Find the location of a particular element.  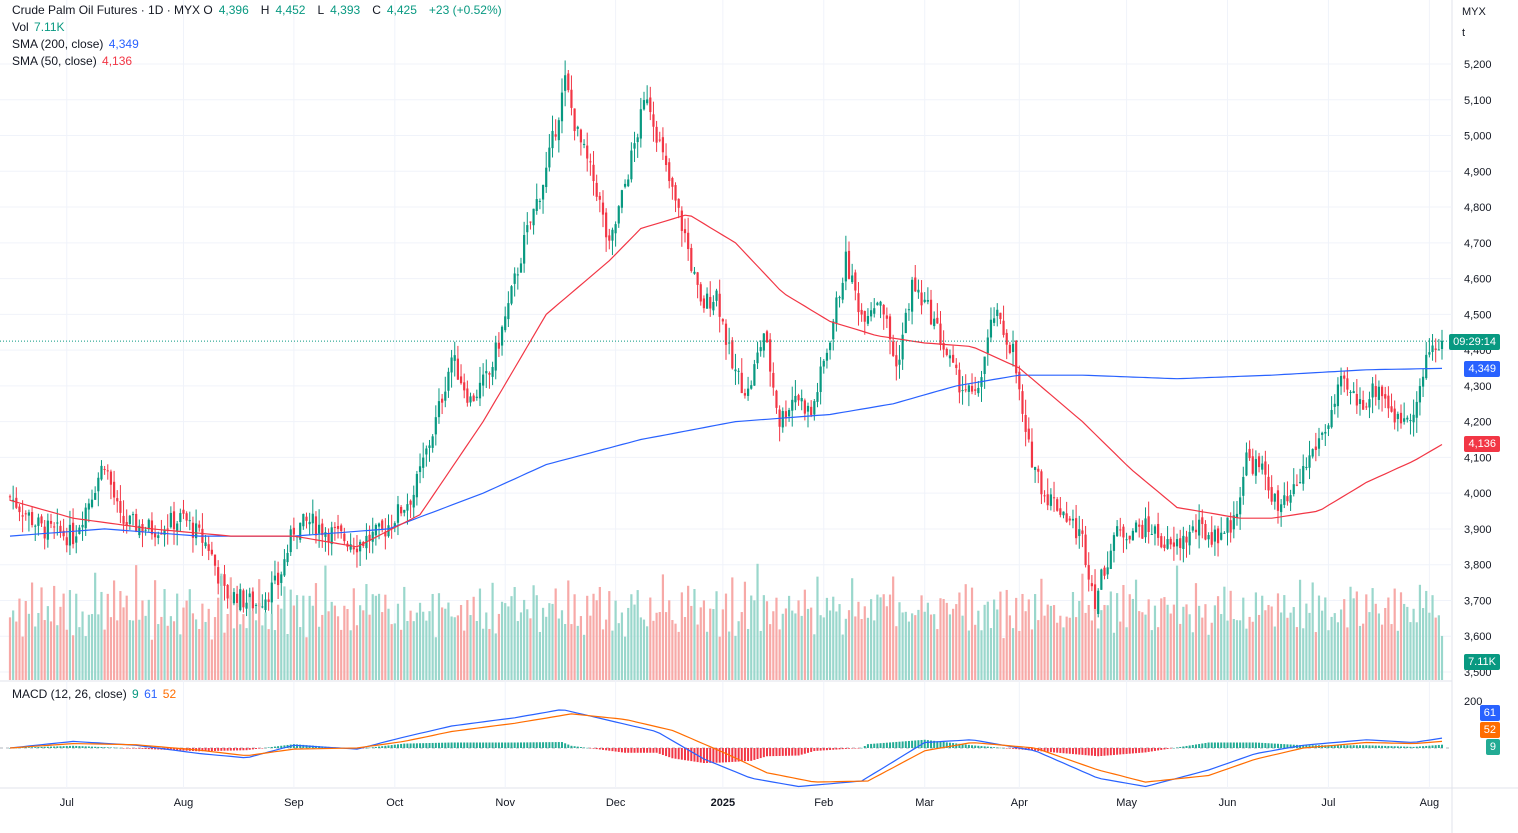

volume-legend: Vol 7.11K is located at coordinates (38, 27).